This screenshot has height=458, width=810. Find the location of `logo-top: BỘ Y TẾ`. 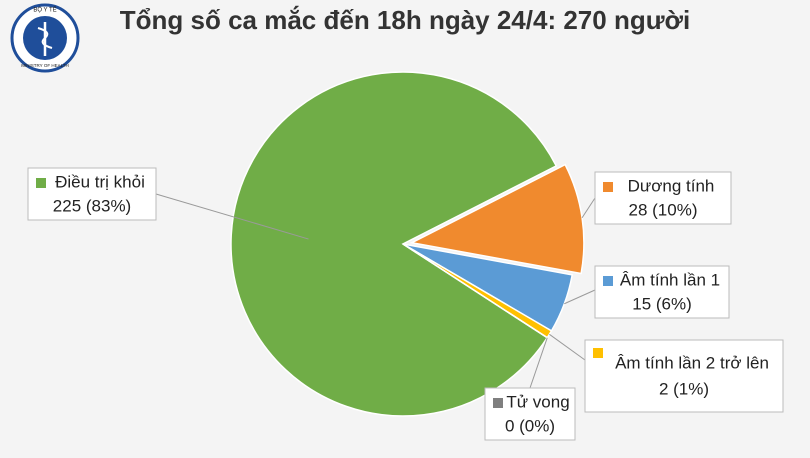

logo-top: BỘ Y TẾ is located at coordinates (44, 10).